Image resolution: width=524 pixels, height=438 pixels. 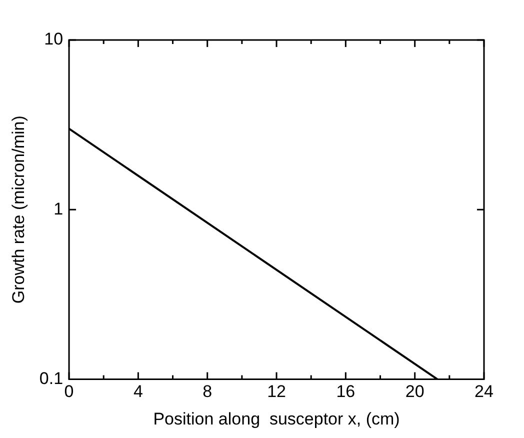 What do you see at coordinates (138, 392) in the screenshot?
I see `x-tick-label: 4` at bounding box center [138, 392].